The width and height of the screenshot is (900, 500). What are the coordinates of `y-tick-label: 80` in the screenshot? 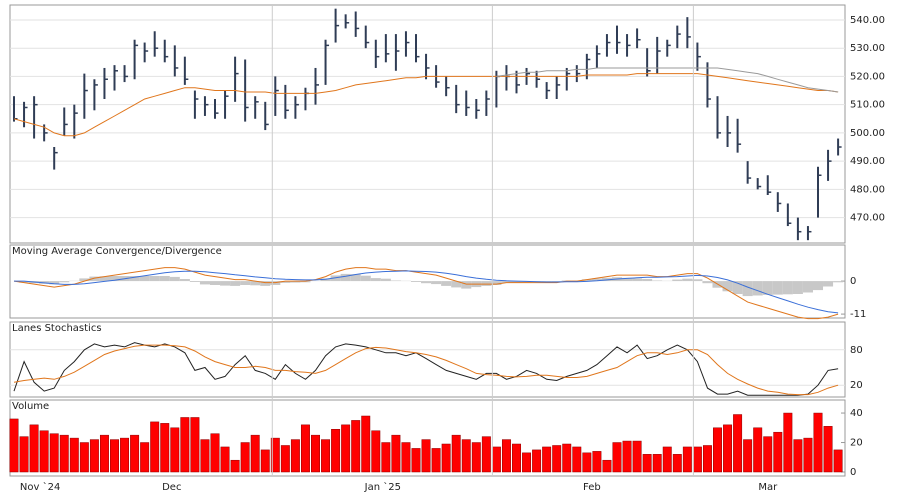 It's located at (856, 350).